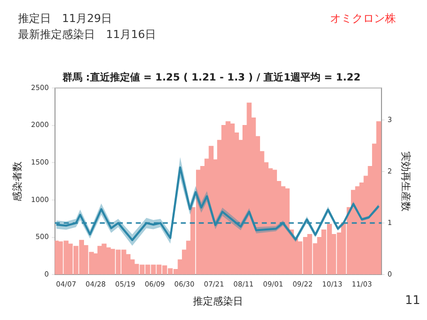 This screenshot has width=427, height=320. Describe the element at coordinates (363, 18) in the screenshot. I see `text: オミクロン株` at that location.